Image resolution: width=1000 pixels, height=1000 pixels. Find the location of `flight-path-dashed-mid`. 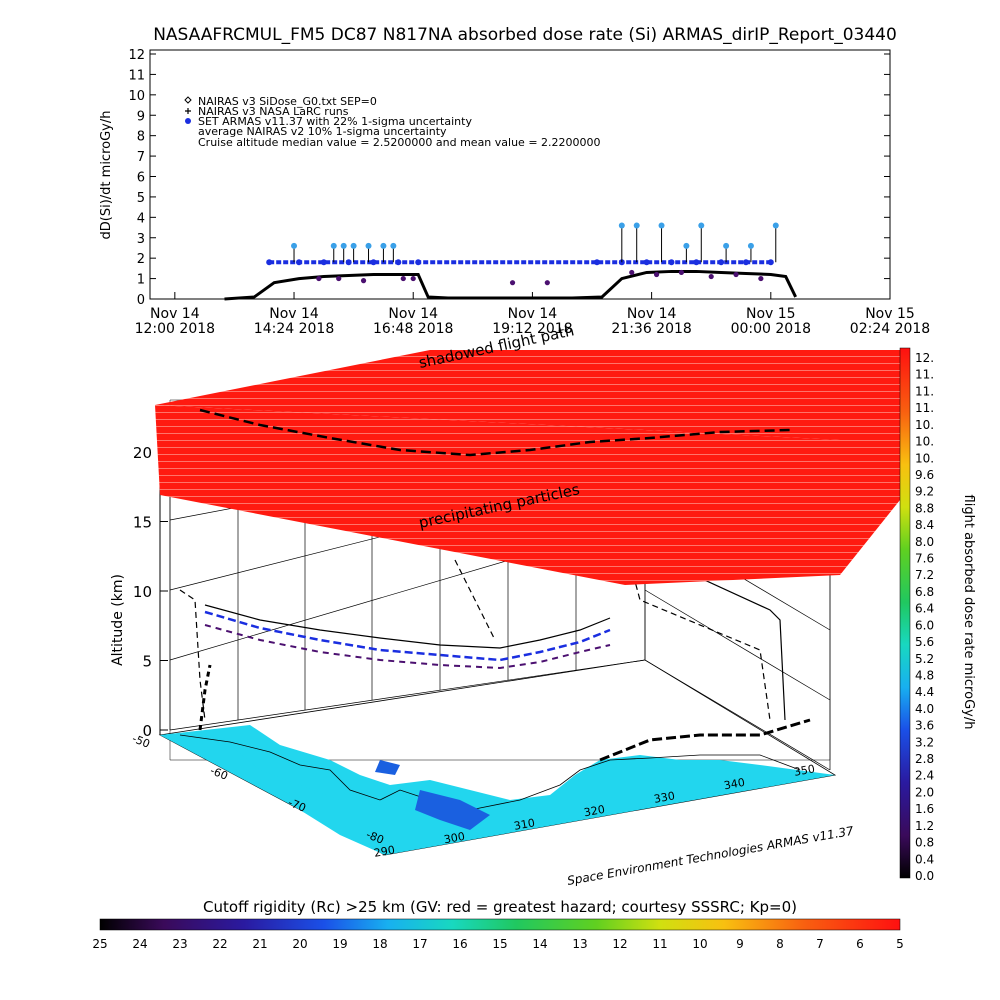

flight-path-dashed-mid is located at coordinates (475, 600).